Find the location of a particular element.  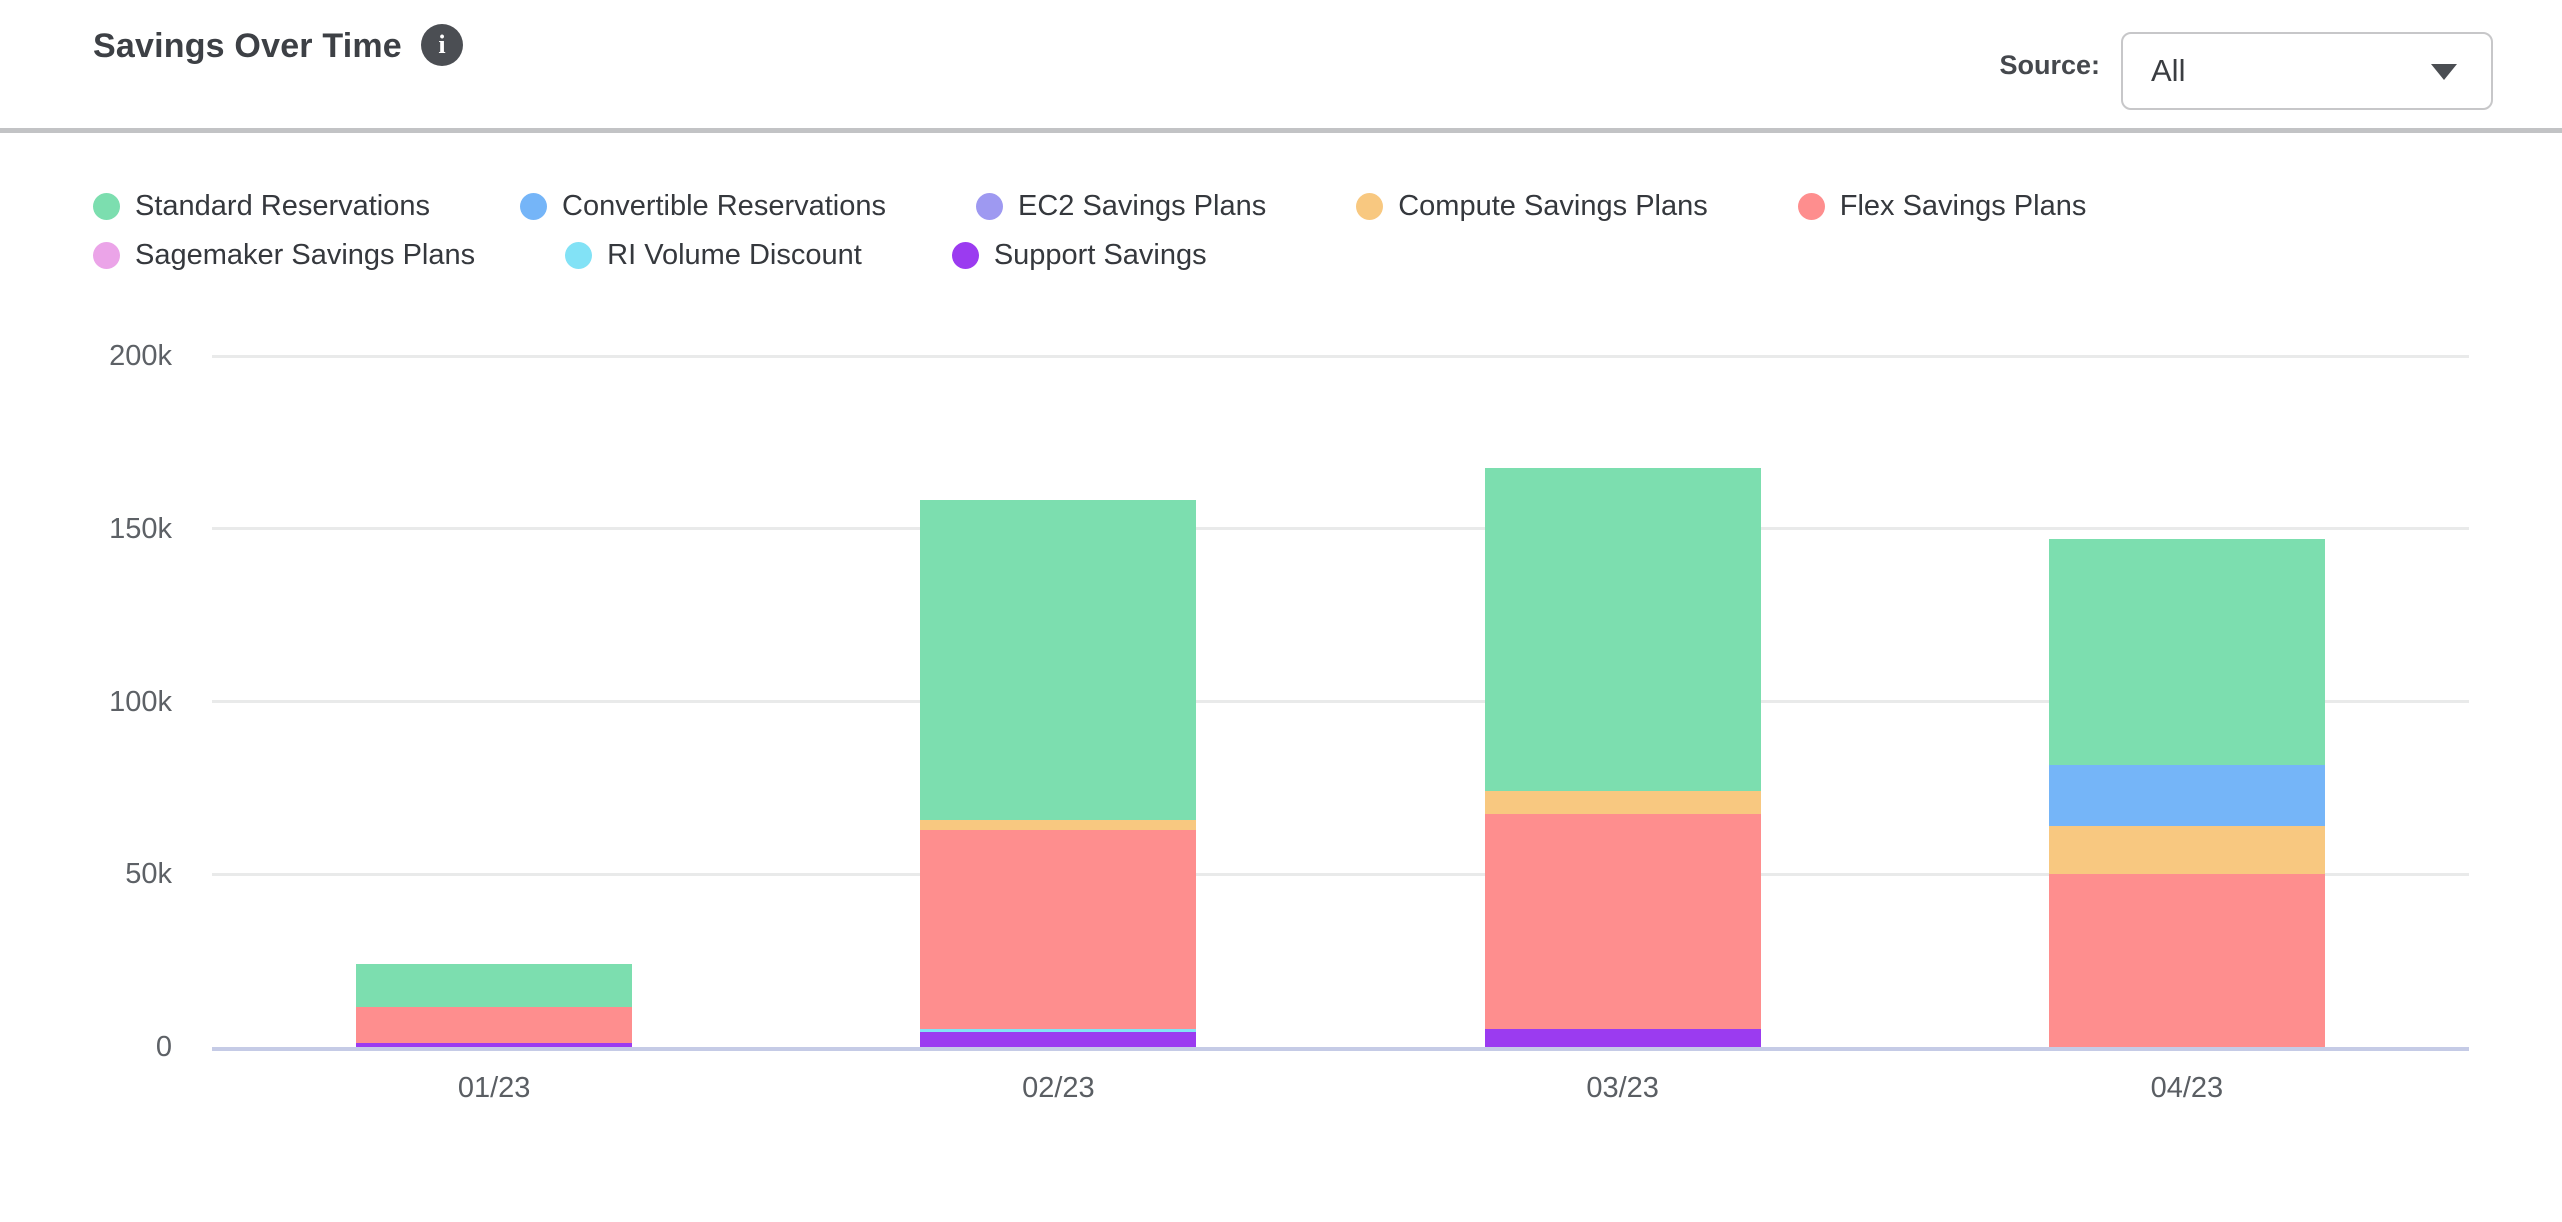

x-axis-label: 04/23 is located at coordinates (2187, 1088).